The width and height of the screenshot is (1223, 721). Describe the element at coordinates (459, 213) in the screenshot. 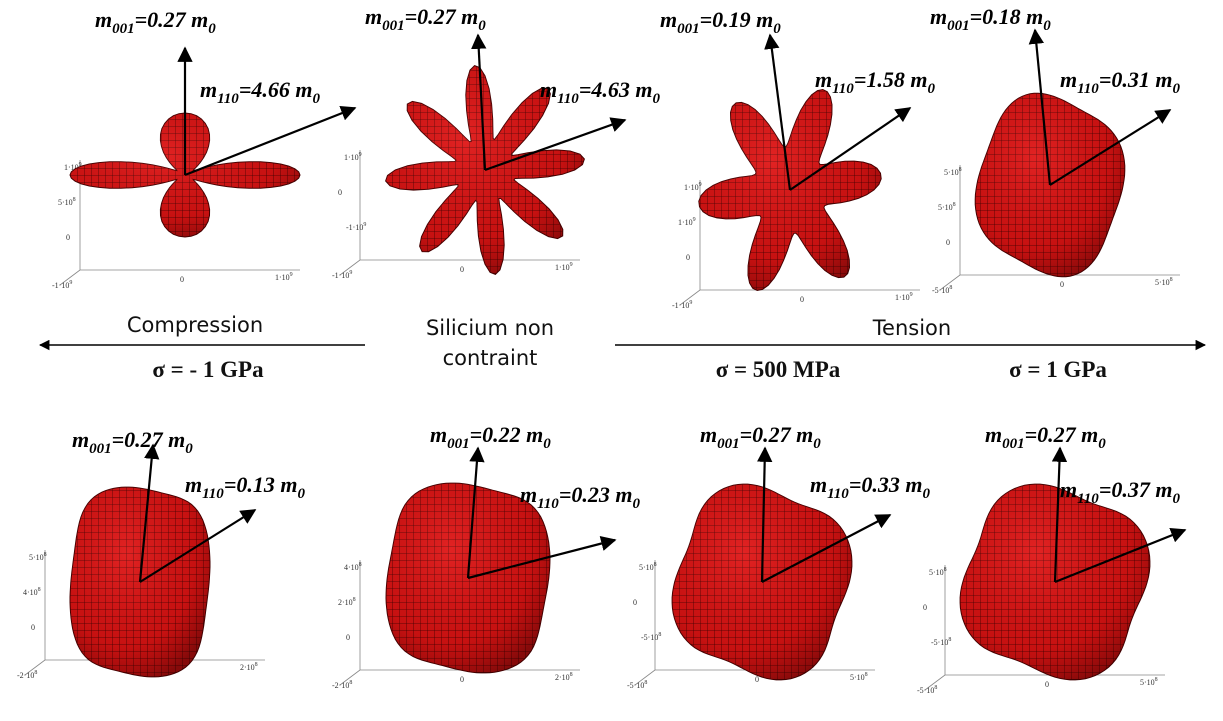

I see `axis-frame` at that location.